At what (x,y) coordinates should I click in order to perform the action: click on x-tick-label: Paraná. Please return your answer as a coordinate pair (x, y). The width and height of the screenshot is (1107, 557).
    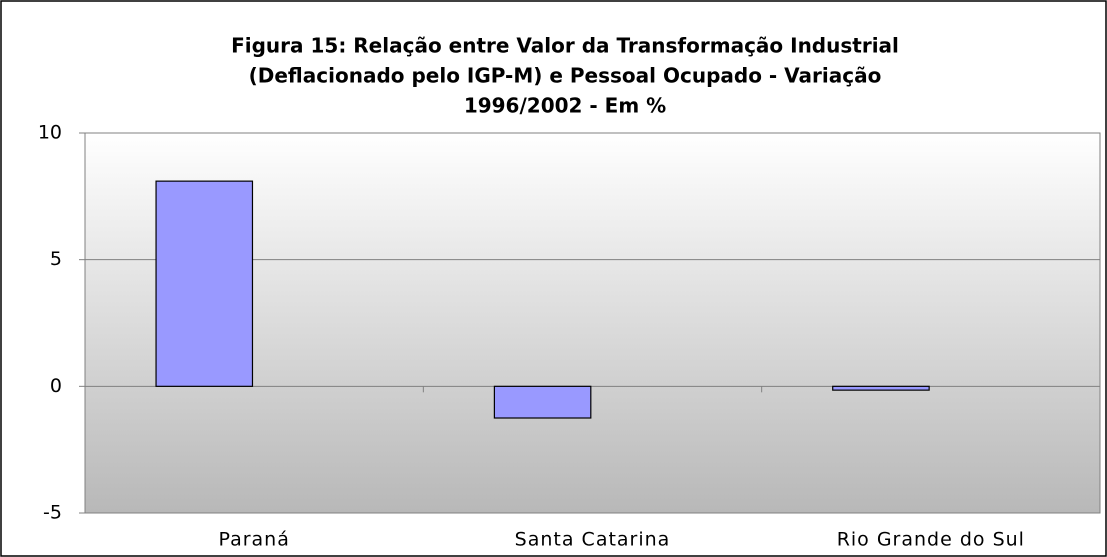
    Looking at the image, I should click on (253, 540).